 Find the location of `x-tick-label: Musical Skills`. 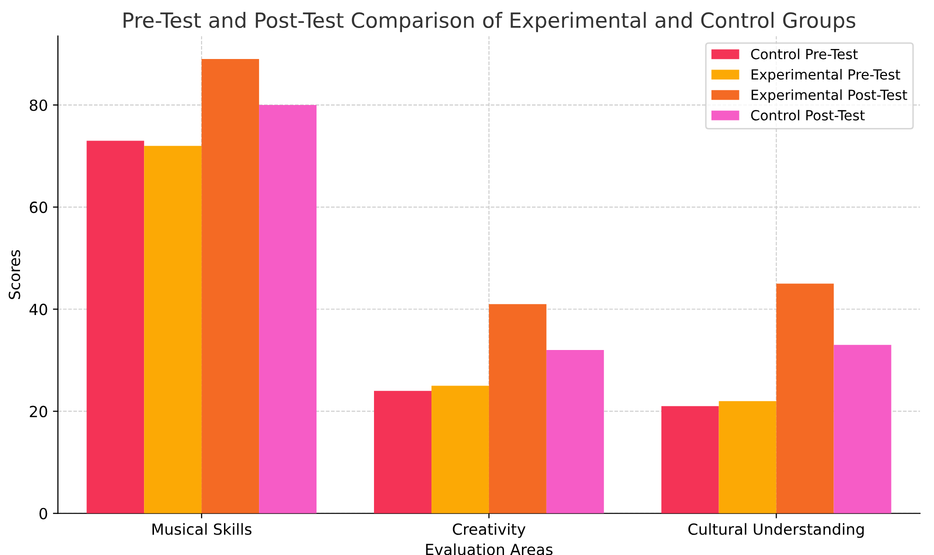

x-tick-label: Musical Skills is located at coordinates (202, 529).